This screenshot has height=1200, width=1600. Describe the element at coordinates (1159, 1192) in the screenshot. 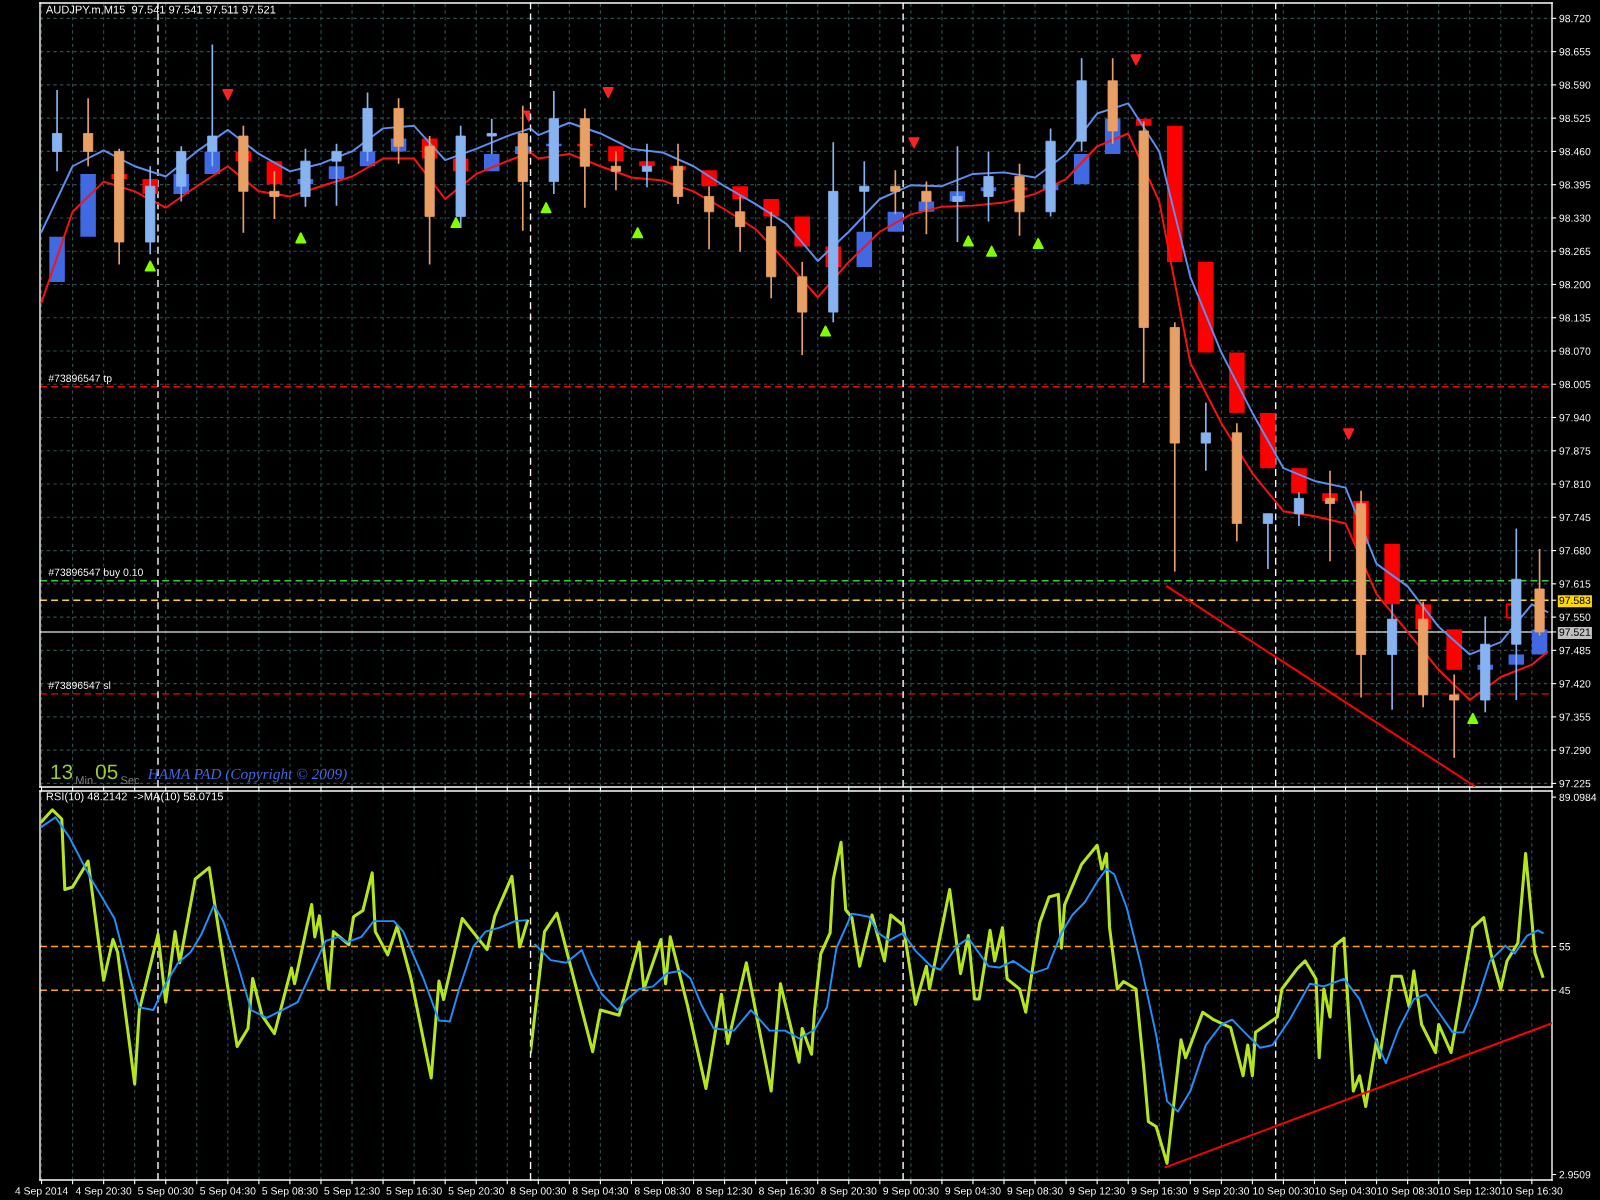

I see `x-tick-label: 9 Sep 16:30` at that location.